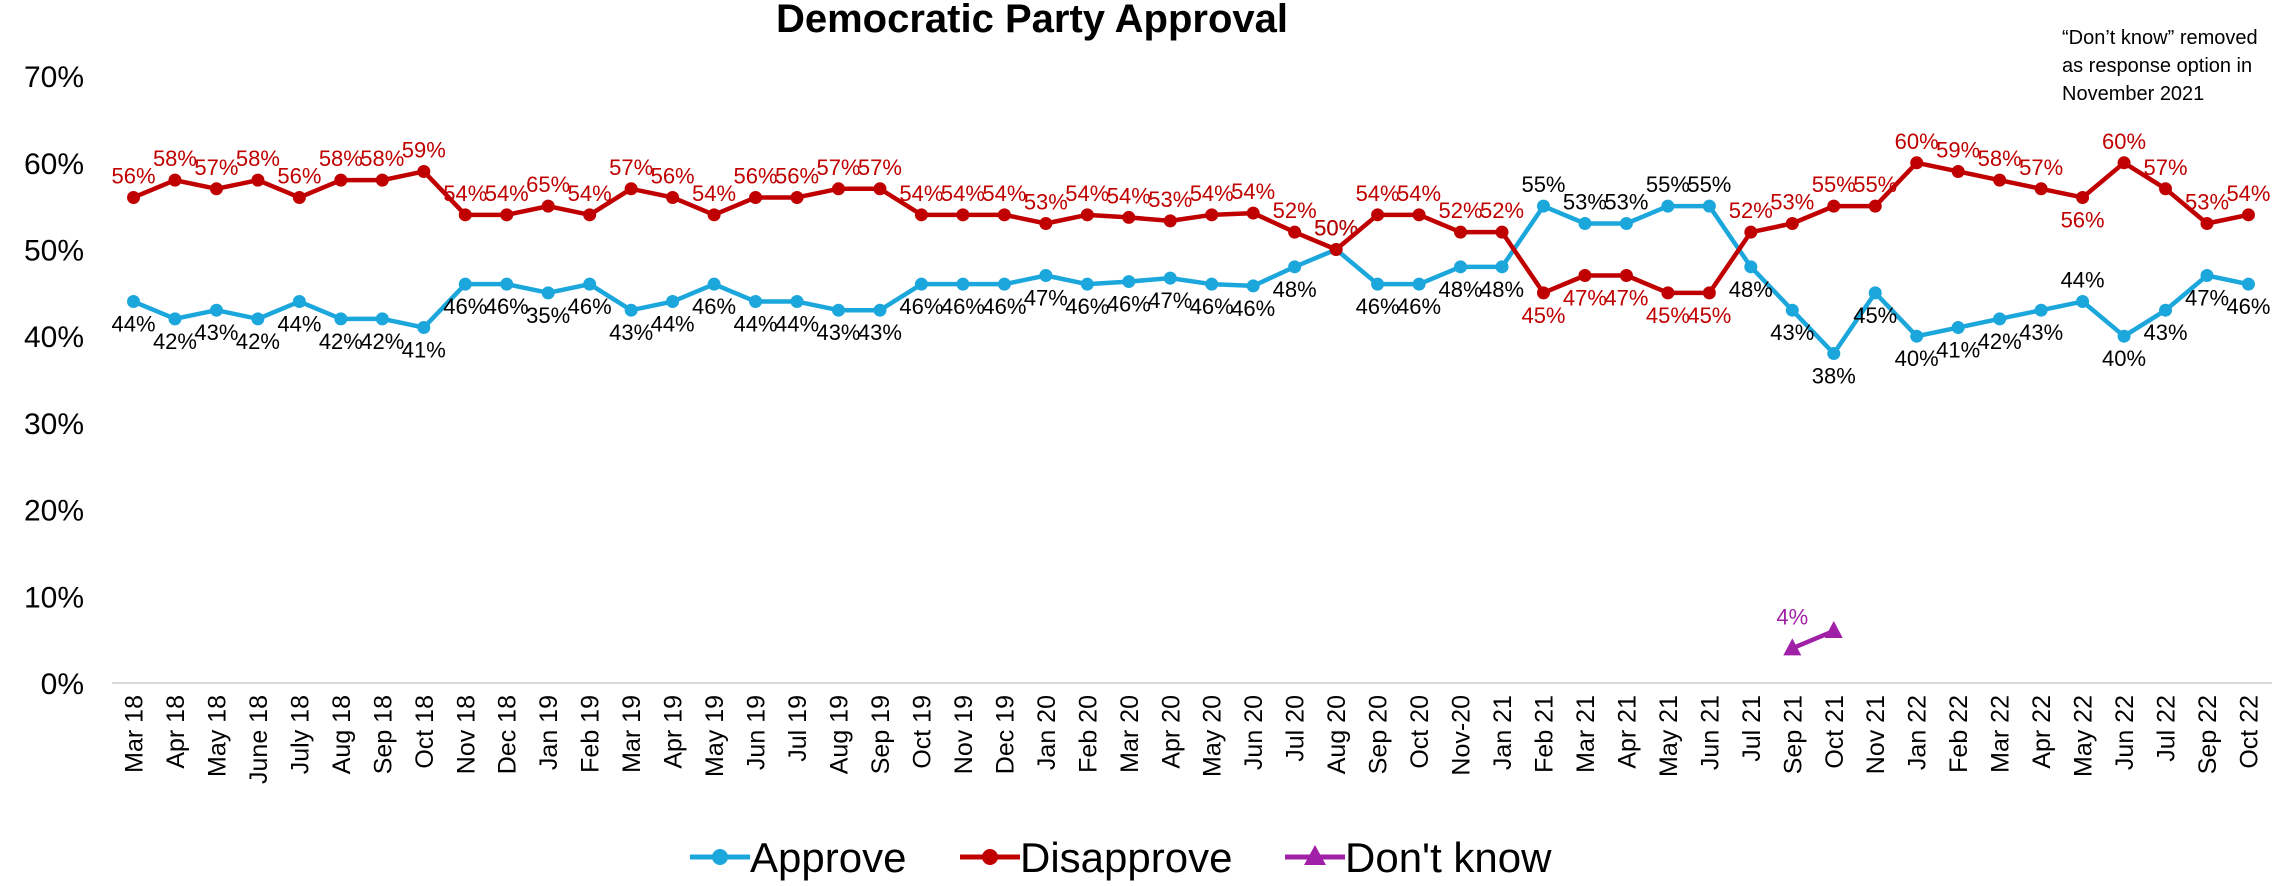  I want to click on x-tick-label: May 22, so click(2084, 736).